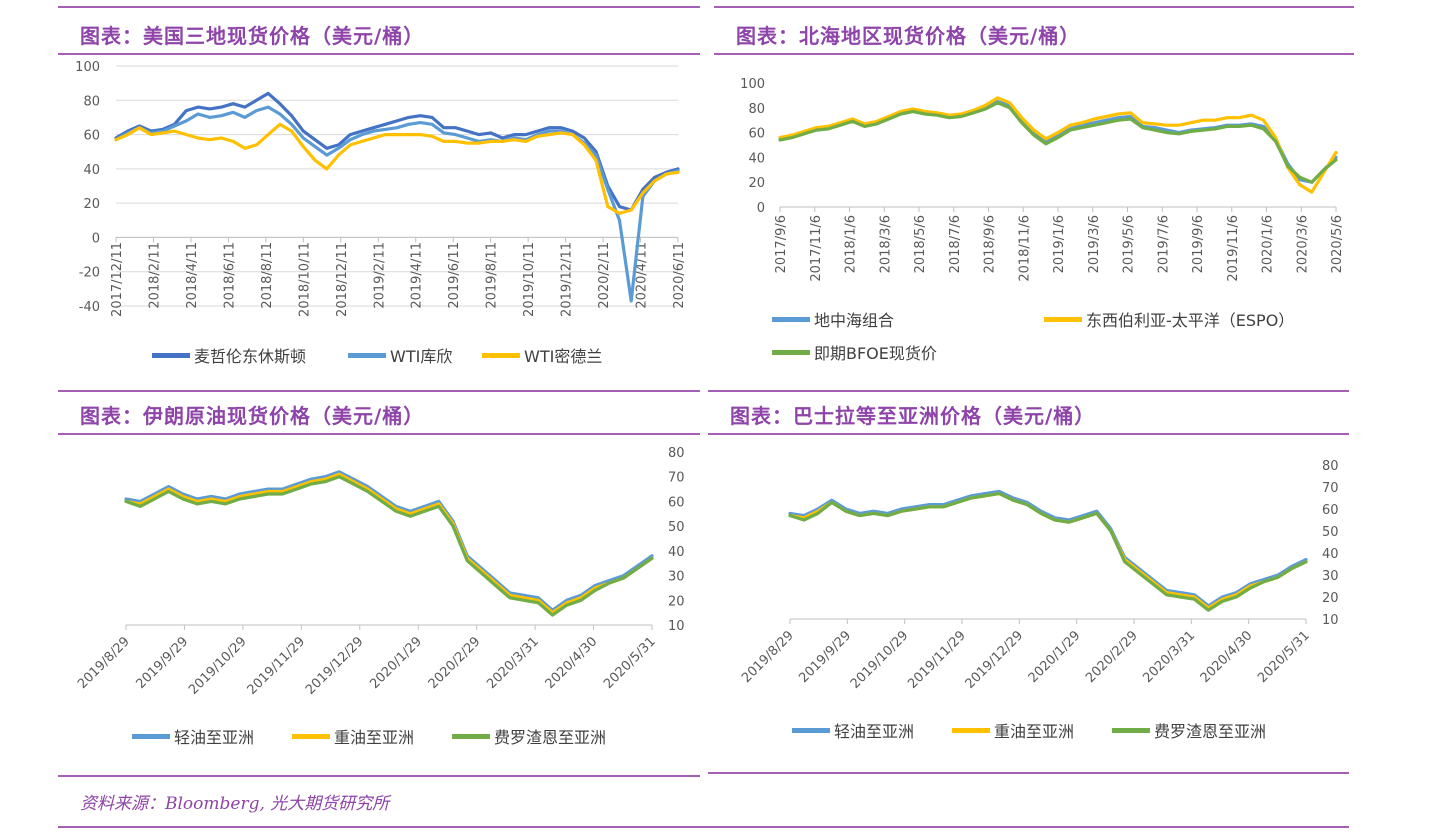 The width and height of the screenshot is (1440, 831). I want to click on legend-item: 地中海组合, so click(833, 319).